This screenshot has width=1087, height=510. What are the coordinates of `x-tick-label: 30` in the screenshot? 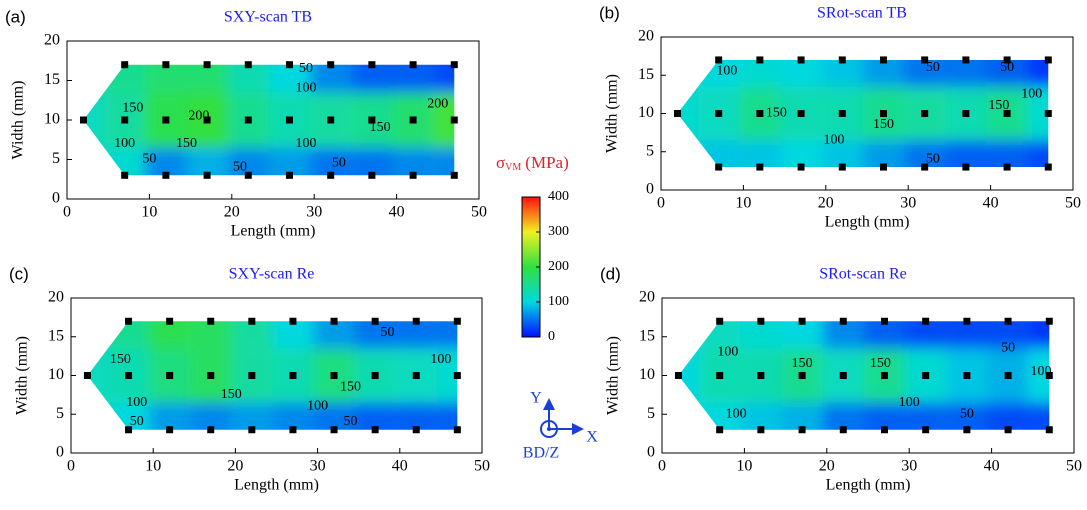 It's located at (318, 466).